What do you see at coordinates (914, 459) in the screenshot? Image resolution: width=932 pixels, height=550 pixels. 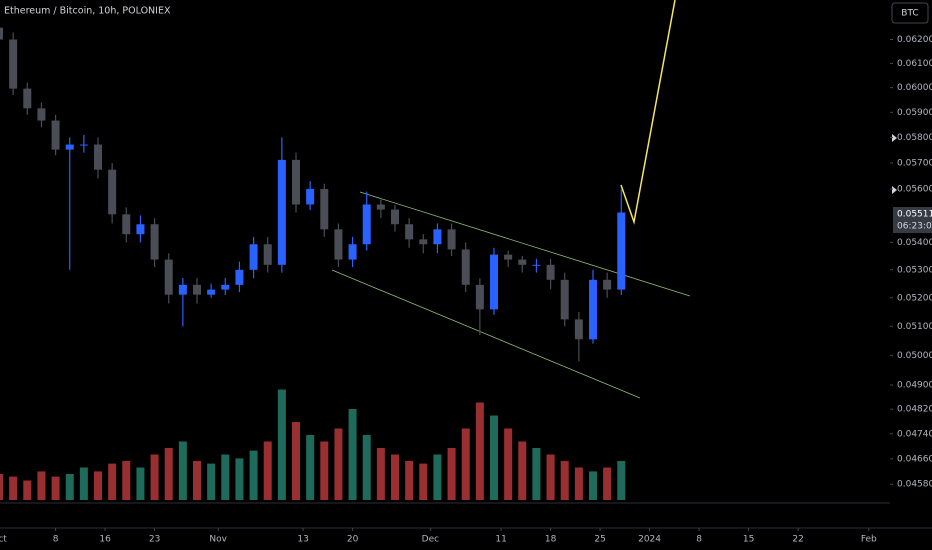 I see `y-tick-label: 0.04660` at bounding box center [914, 459].